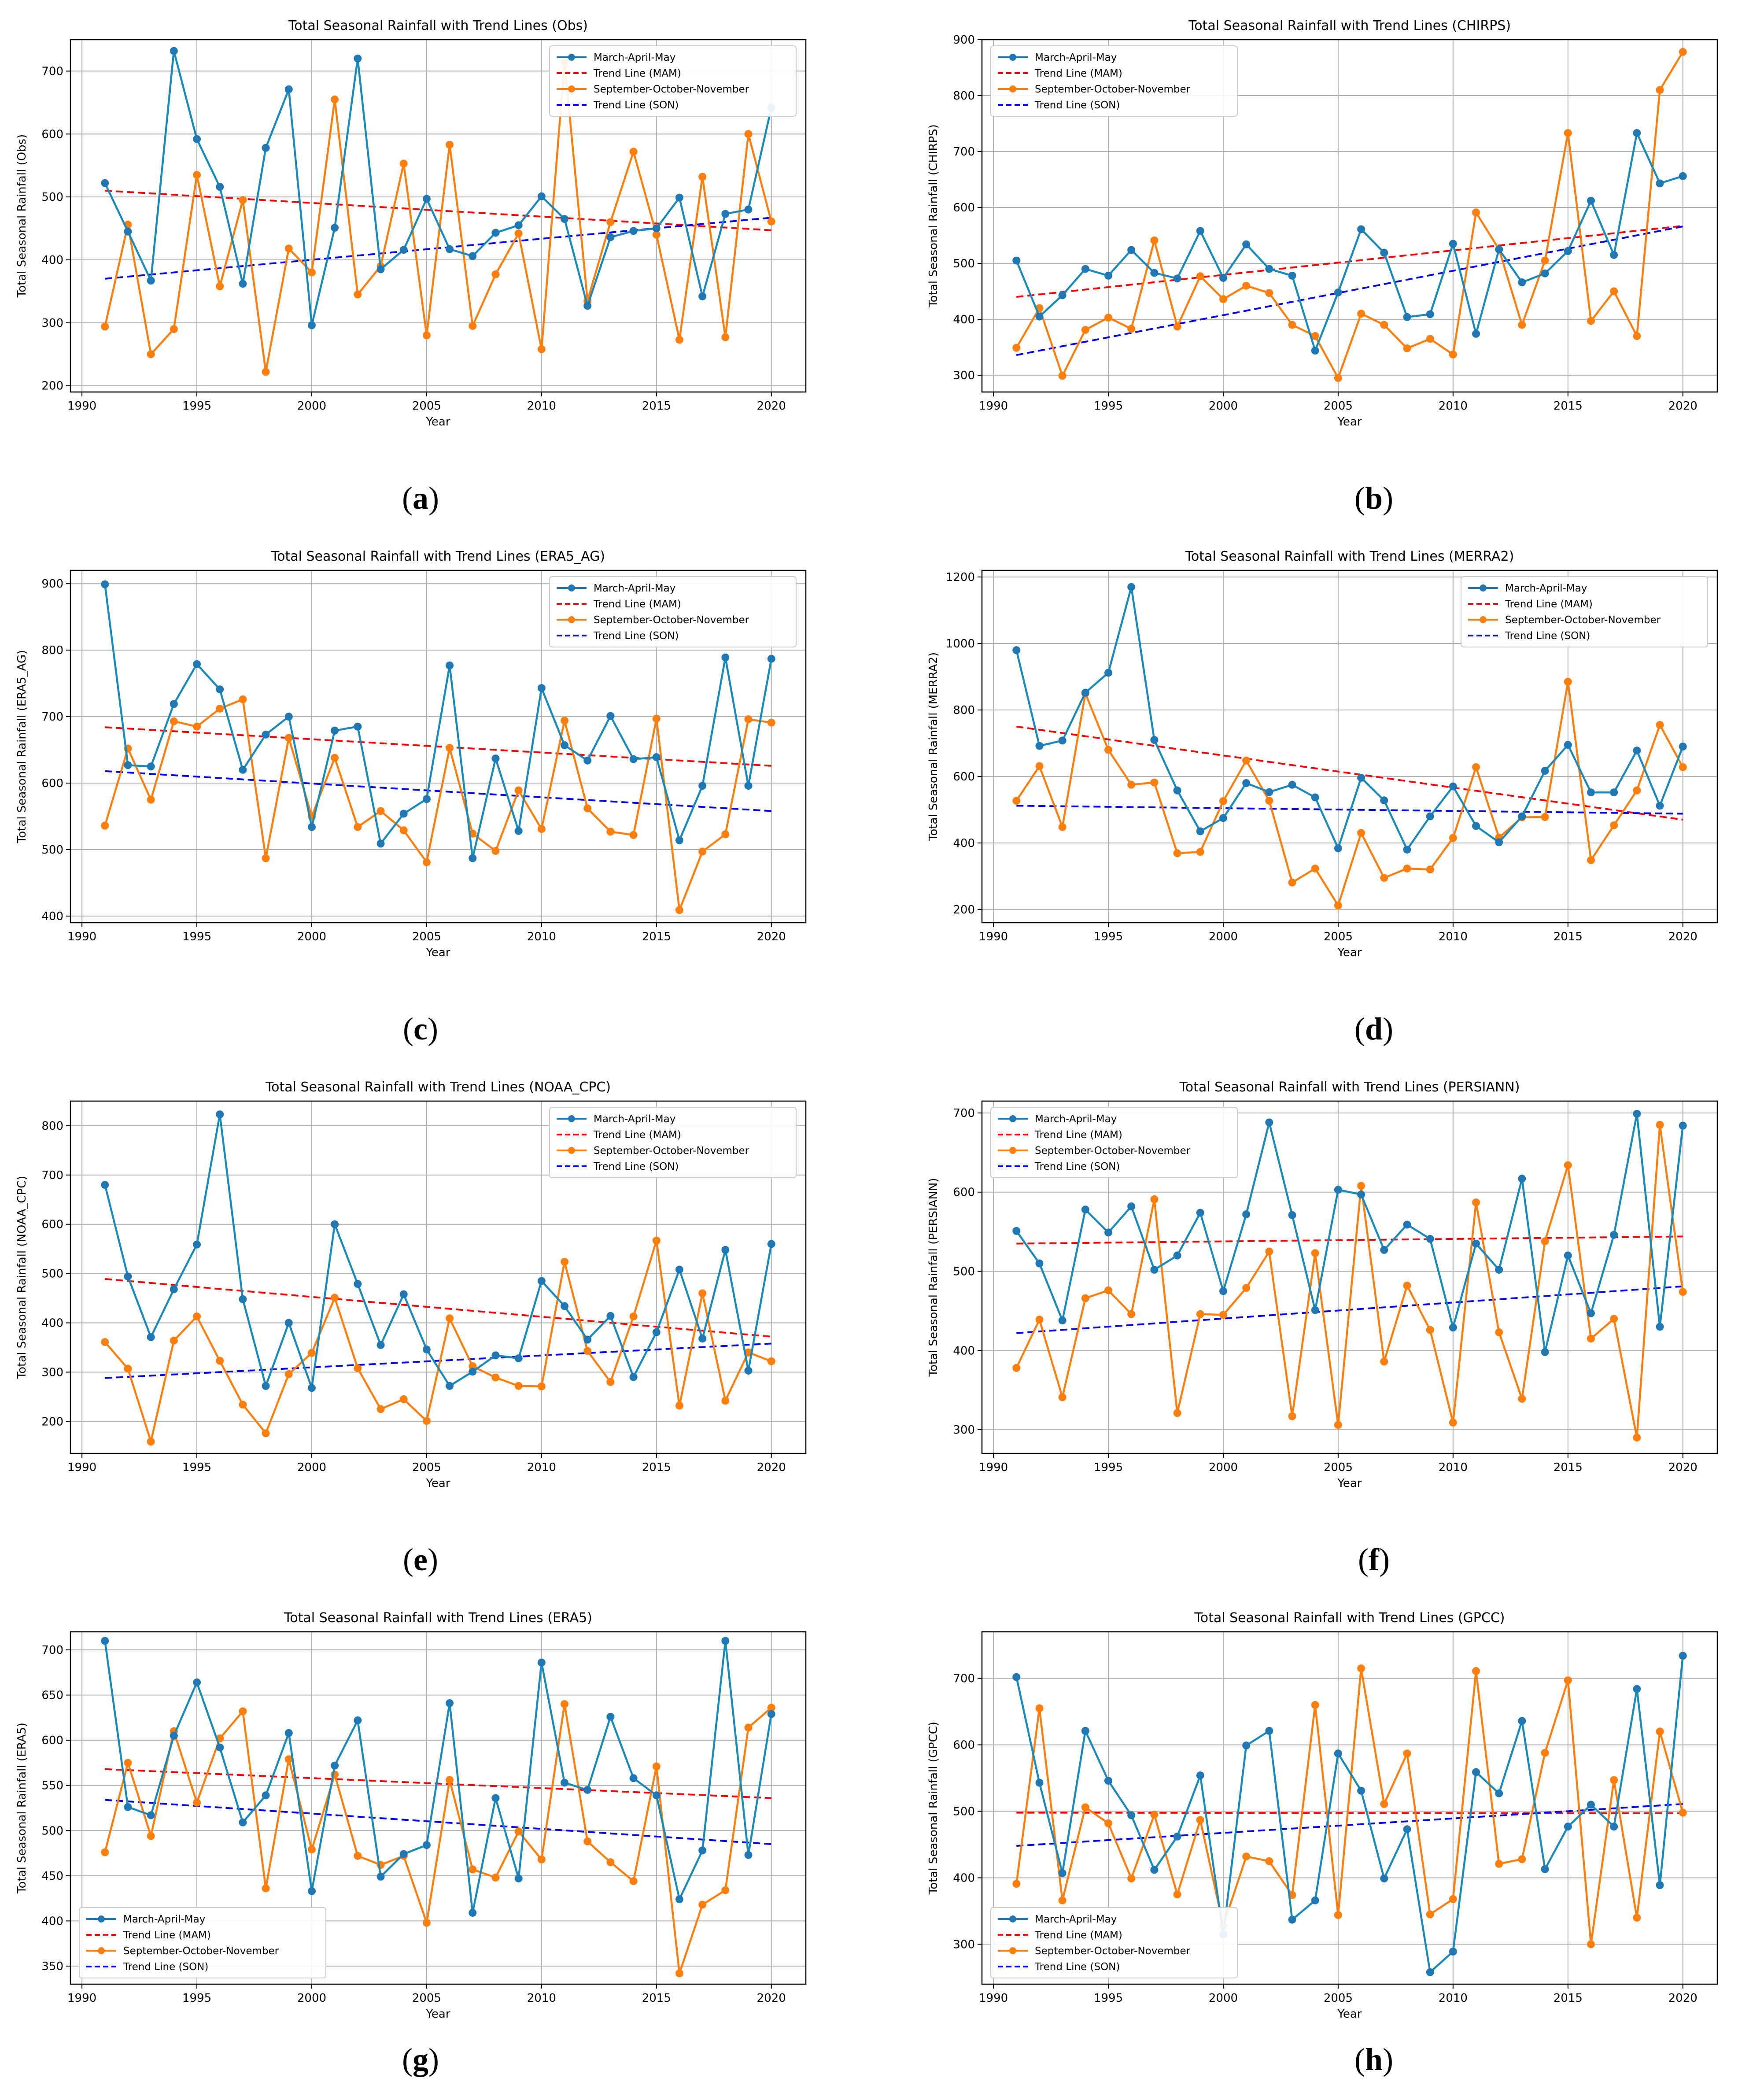 Image resolution: width=1764 pixels, height=2100 pixels. I want to click on x-tick-label: 1995, so click(196, 406).